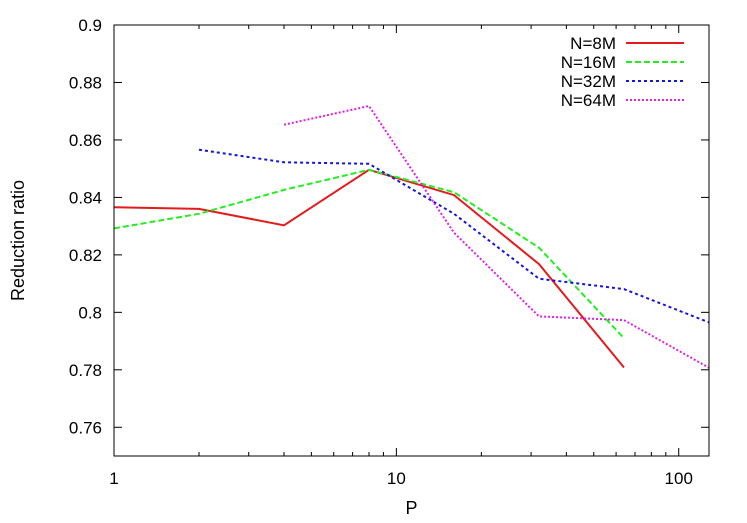 This screenshot has height=523, width=747. I want to click on x-tick-label: 10, so click(396, 478).